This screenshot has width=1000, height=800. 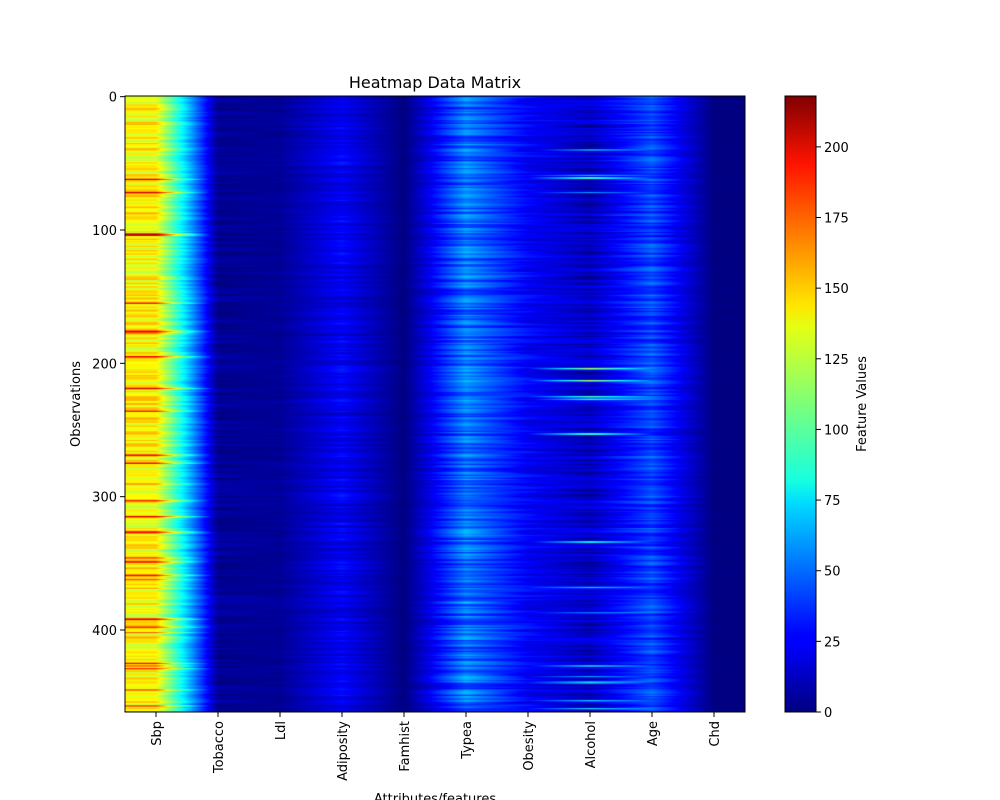 I want to click on colorbar: 0 25 50 75 100 125 150 175 200 Feature Values, so click(x=827, y=408).